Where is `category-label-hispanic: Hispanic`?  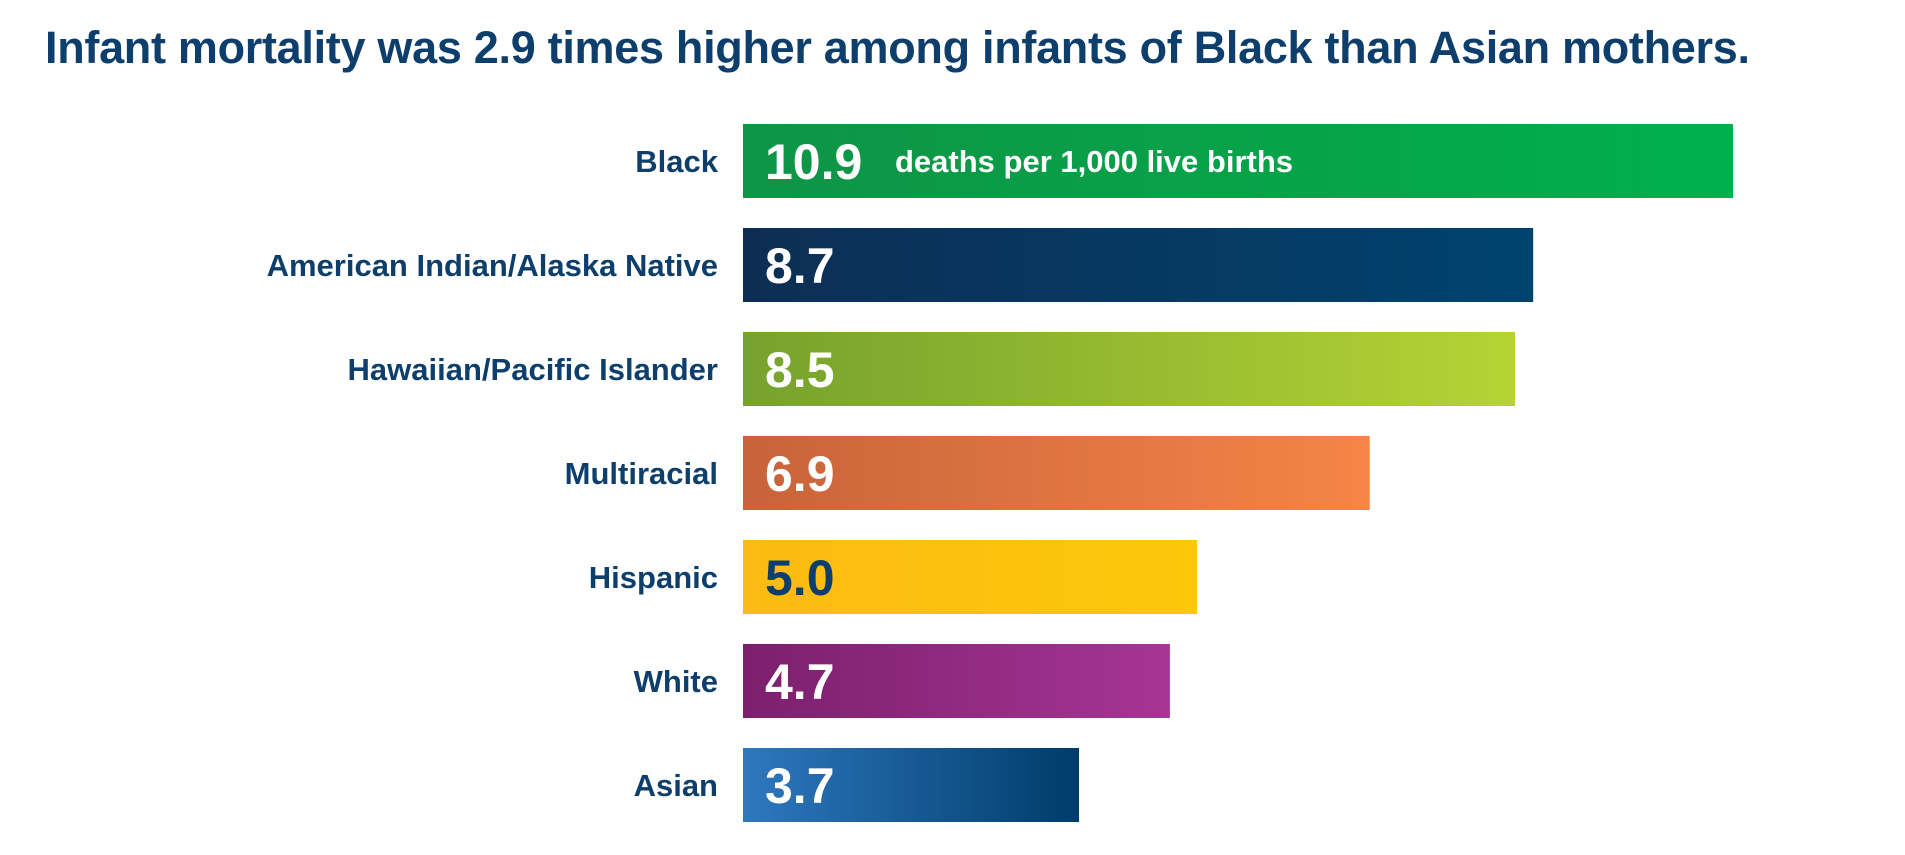
category-label-hispanic: Hispanic is located at coordinates (653, 577).